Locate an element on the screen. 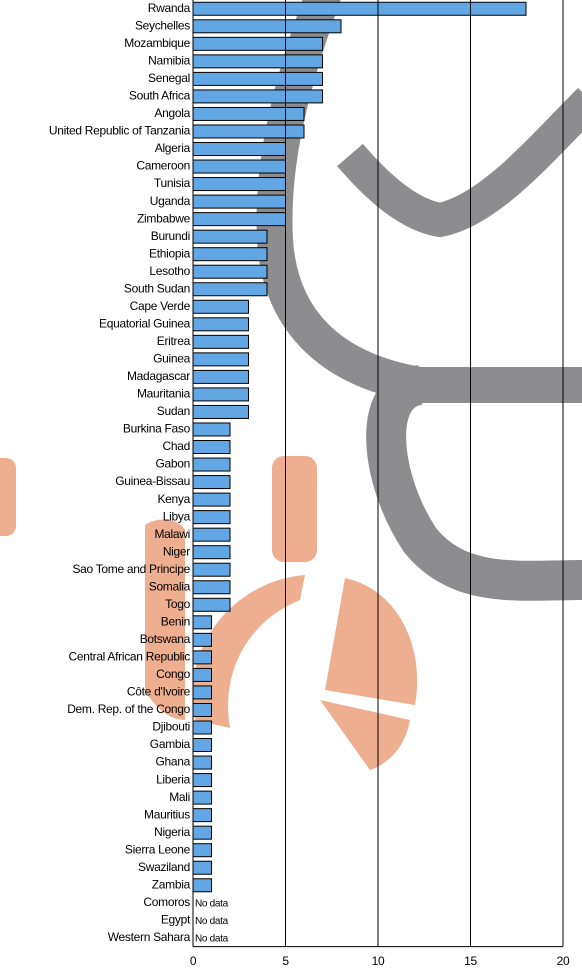 This screenshot has width=582, height=975. y-tick-label: Chad is located at coordinates (177, 446).